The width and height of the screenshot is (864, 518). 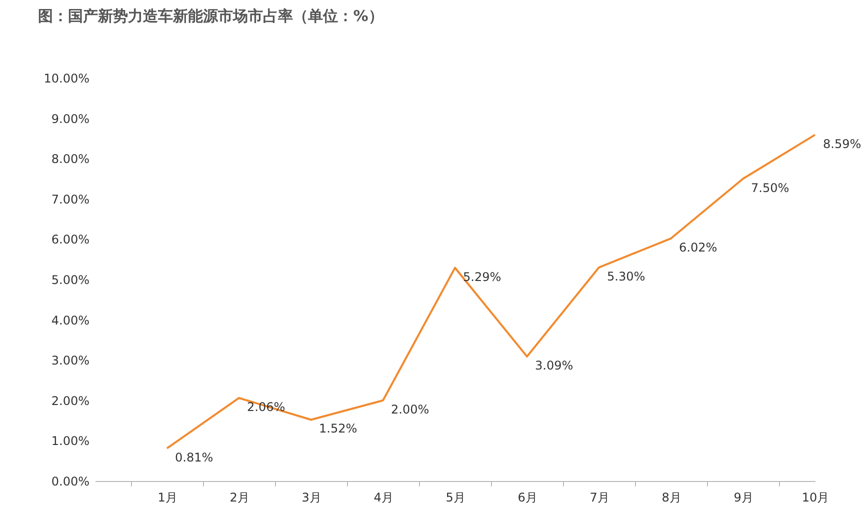 What do you see at coordinates (626, 276) in the screenshot?
I see `data-label: 5.30%` at bounding box center [626, 276].